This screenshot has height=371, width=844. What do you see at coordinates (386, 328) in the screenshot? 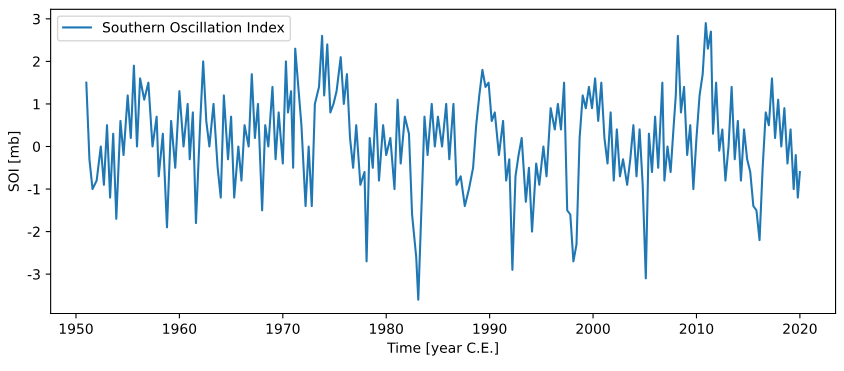
I see `x-tick-label: 1980` at bounding box center [386, 328].